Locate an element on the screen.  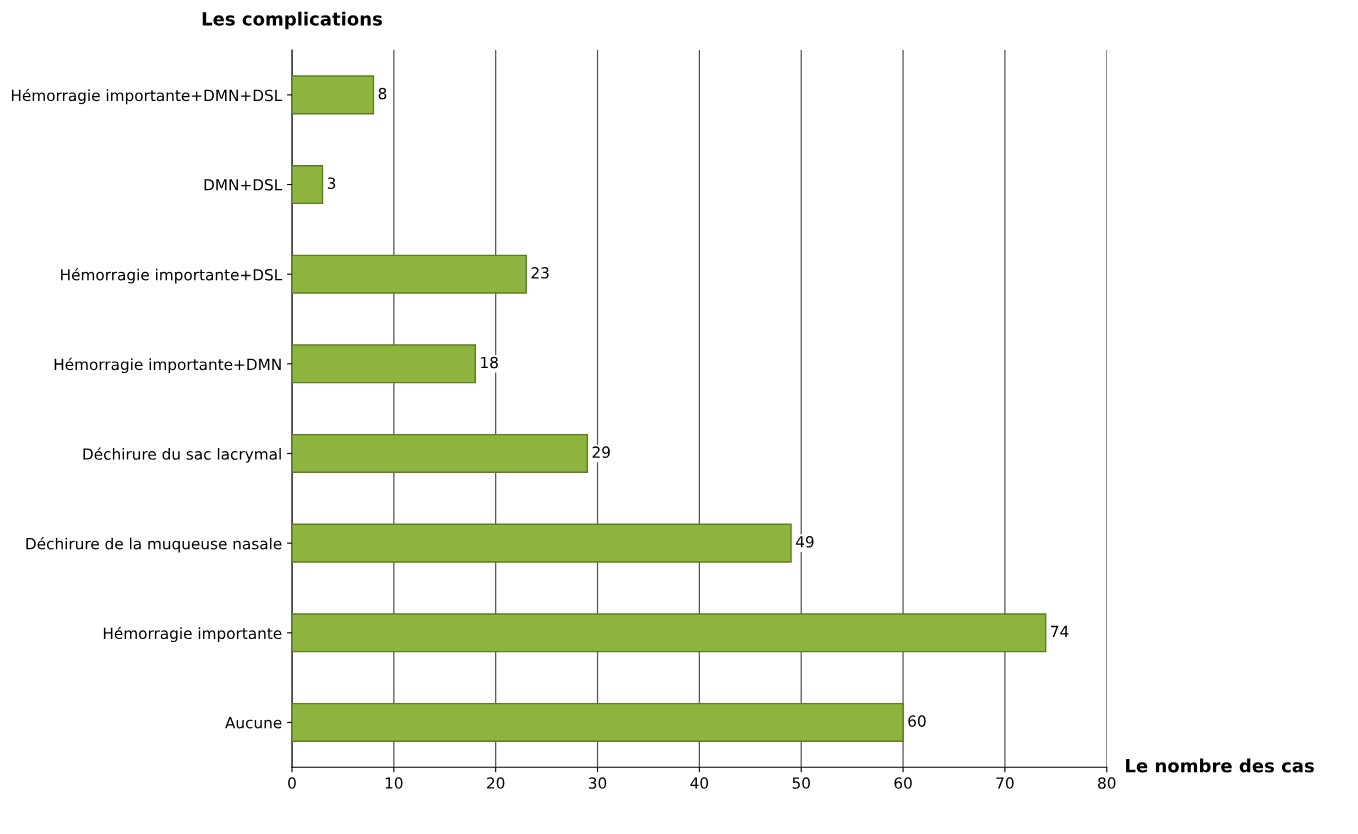
y-tick-label: Hémorragie importante+DMN is located at coordinates (167, 365).